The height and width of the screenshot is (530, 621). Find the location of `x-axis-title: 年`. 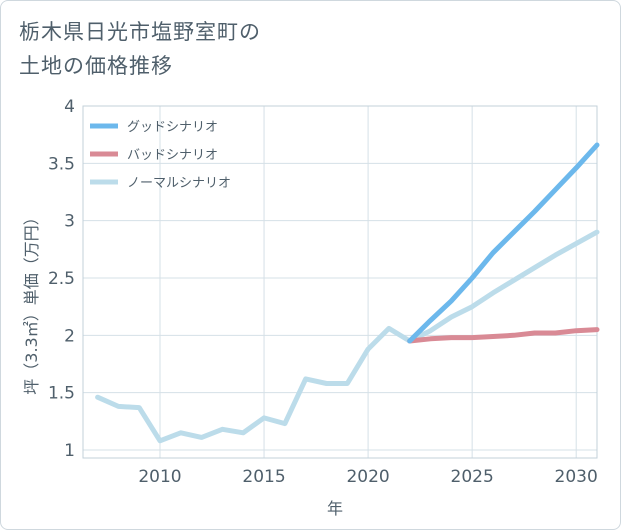

x-axis-title: 年 is located at coordinates (335, 508).